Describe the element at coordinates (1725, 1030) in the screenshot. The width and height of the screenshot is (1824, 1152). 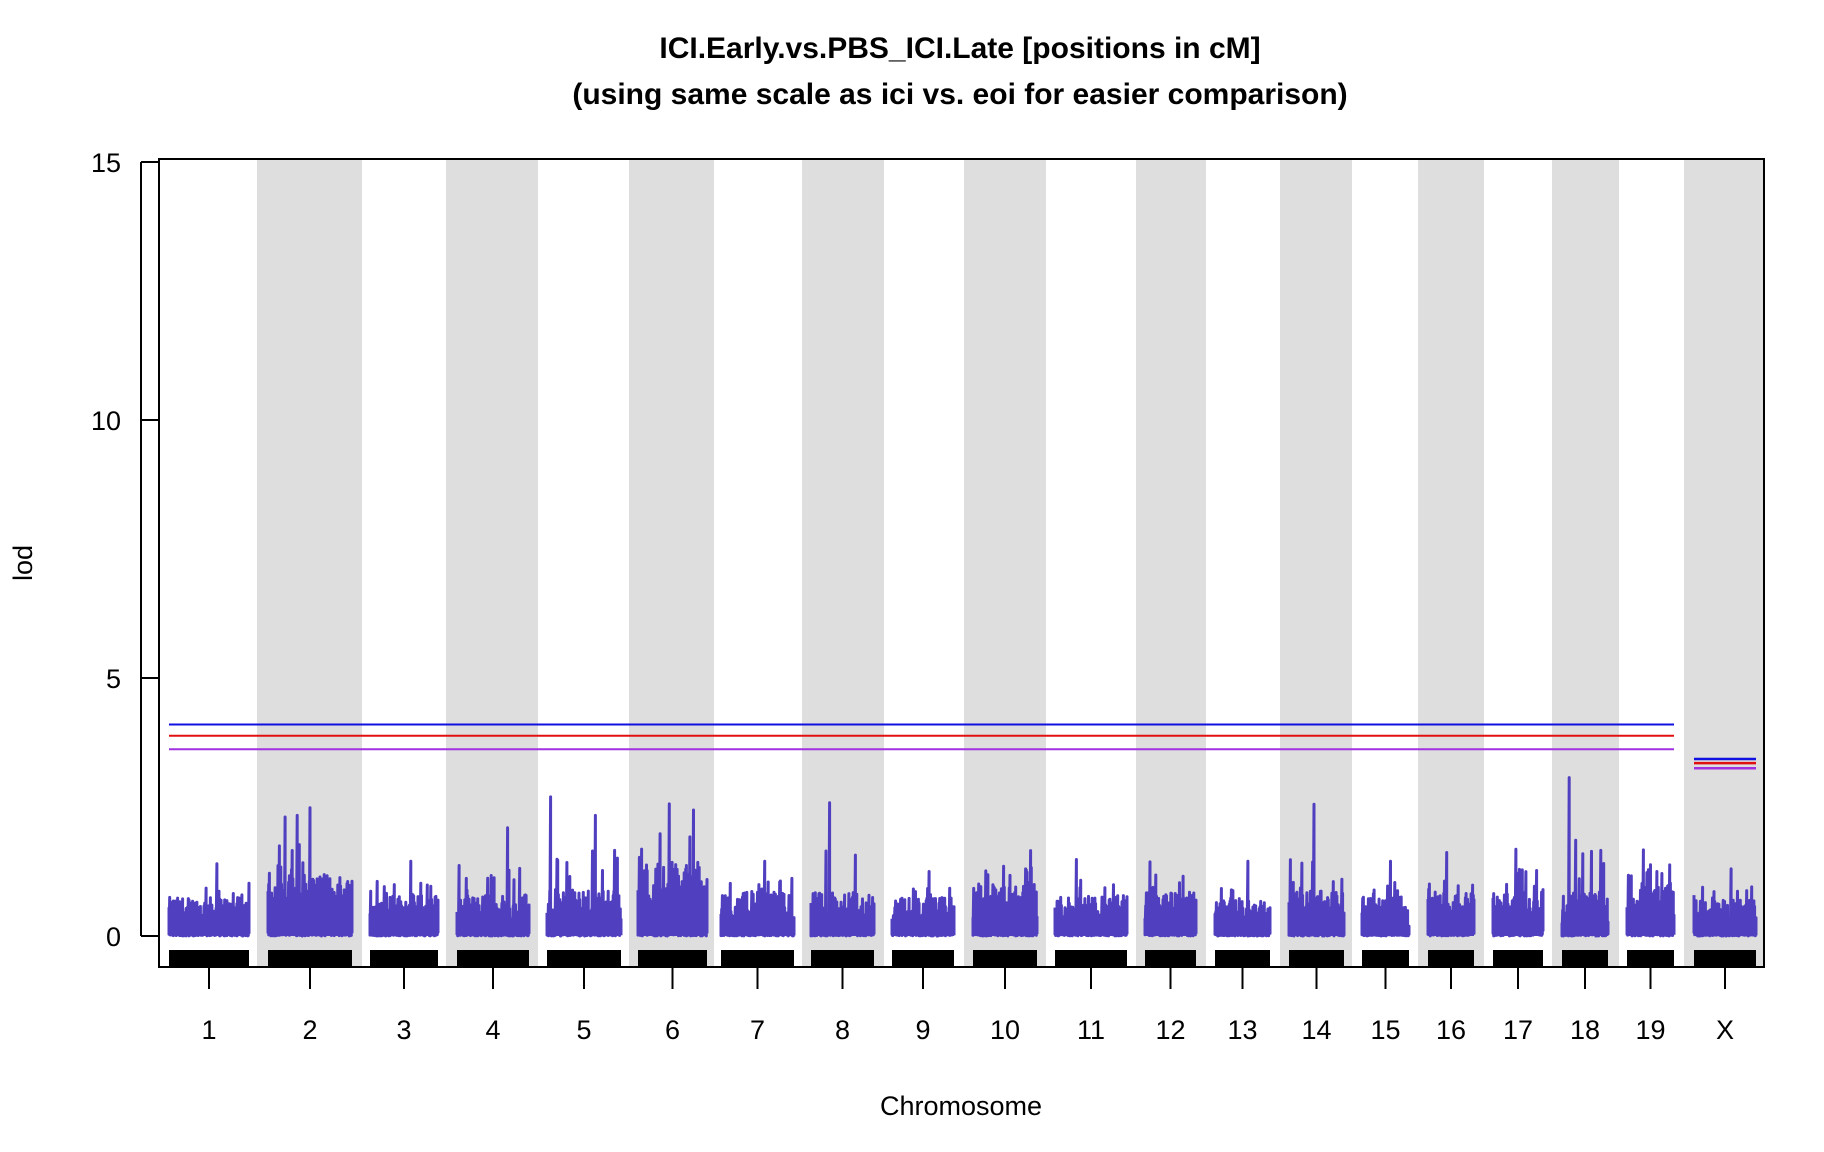
I see `x-tick-label-X: X` at that location.